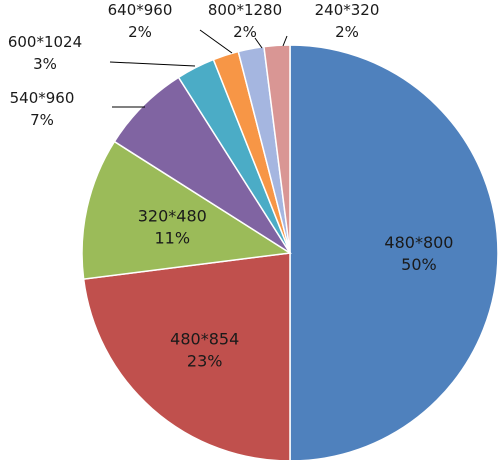 The image size is (500, 460). I want to click on slice-label-name: 640*960, so click(140, 10).